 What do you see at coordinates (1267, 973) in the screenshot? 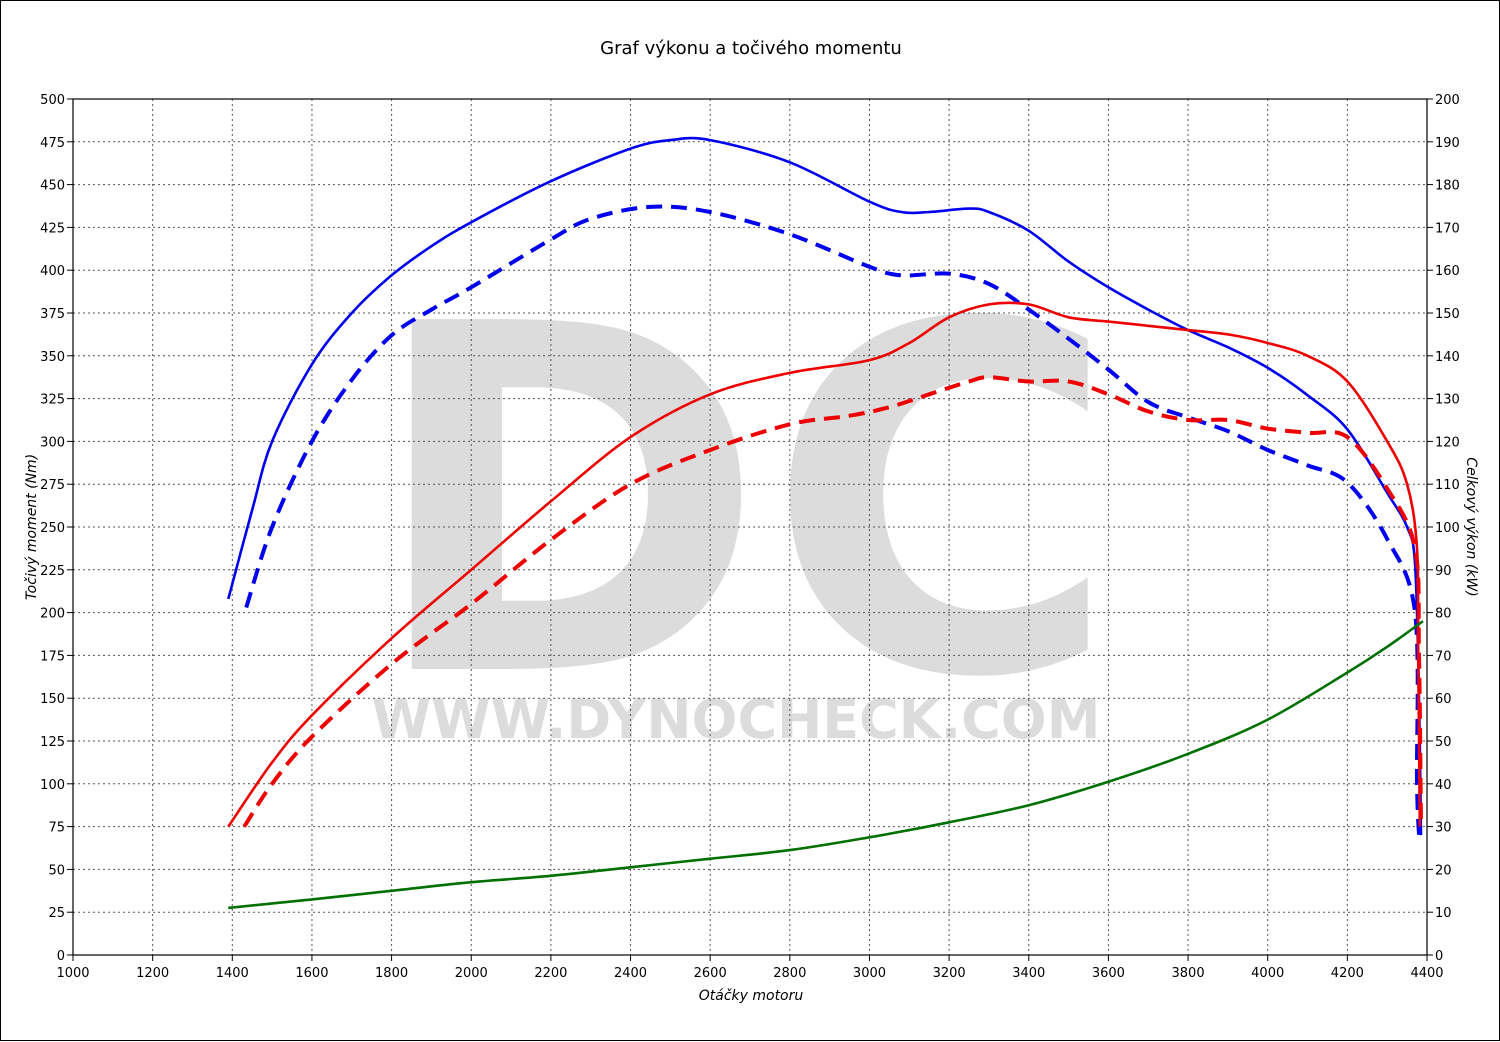
I see `x-tick-label: 4000` at bounding box center [1267, 973].